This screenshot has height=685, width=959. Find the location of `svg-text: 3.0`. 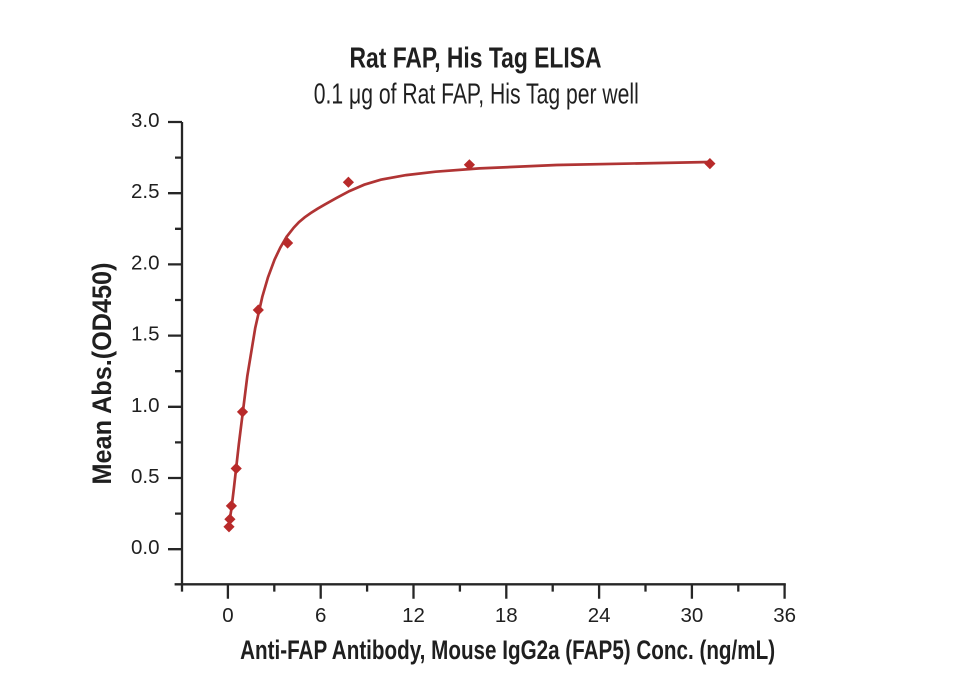

svg-text: 3.0 is located at coordinates (145, 120).